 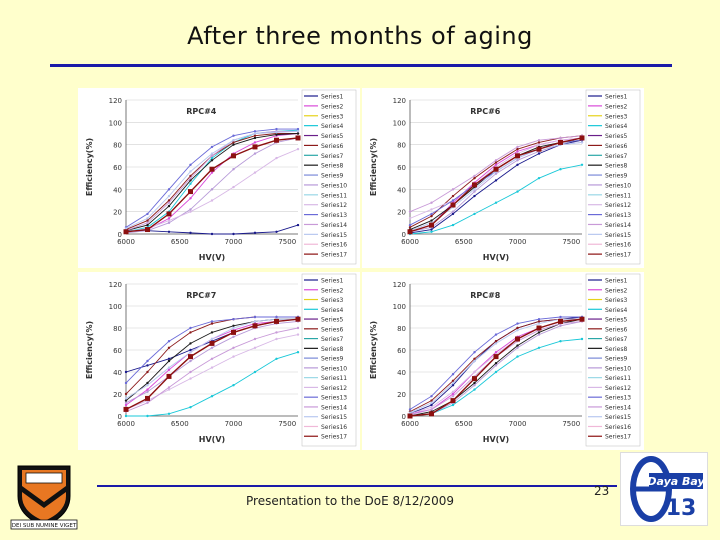 What do you see at coordinates (618, 235) in the screenshot?
I see `legend-label: Series15` at bounding box center [618, 235].